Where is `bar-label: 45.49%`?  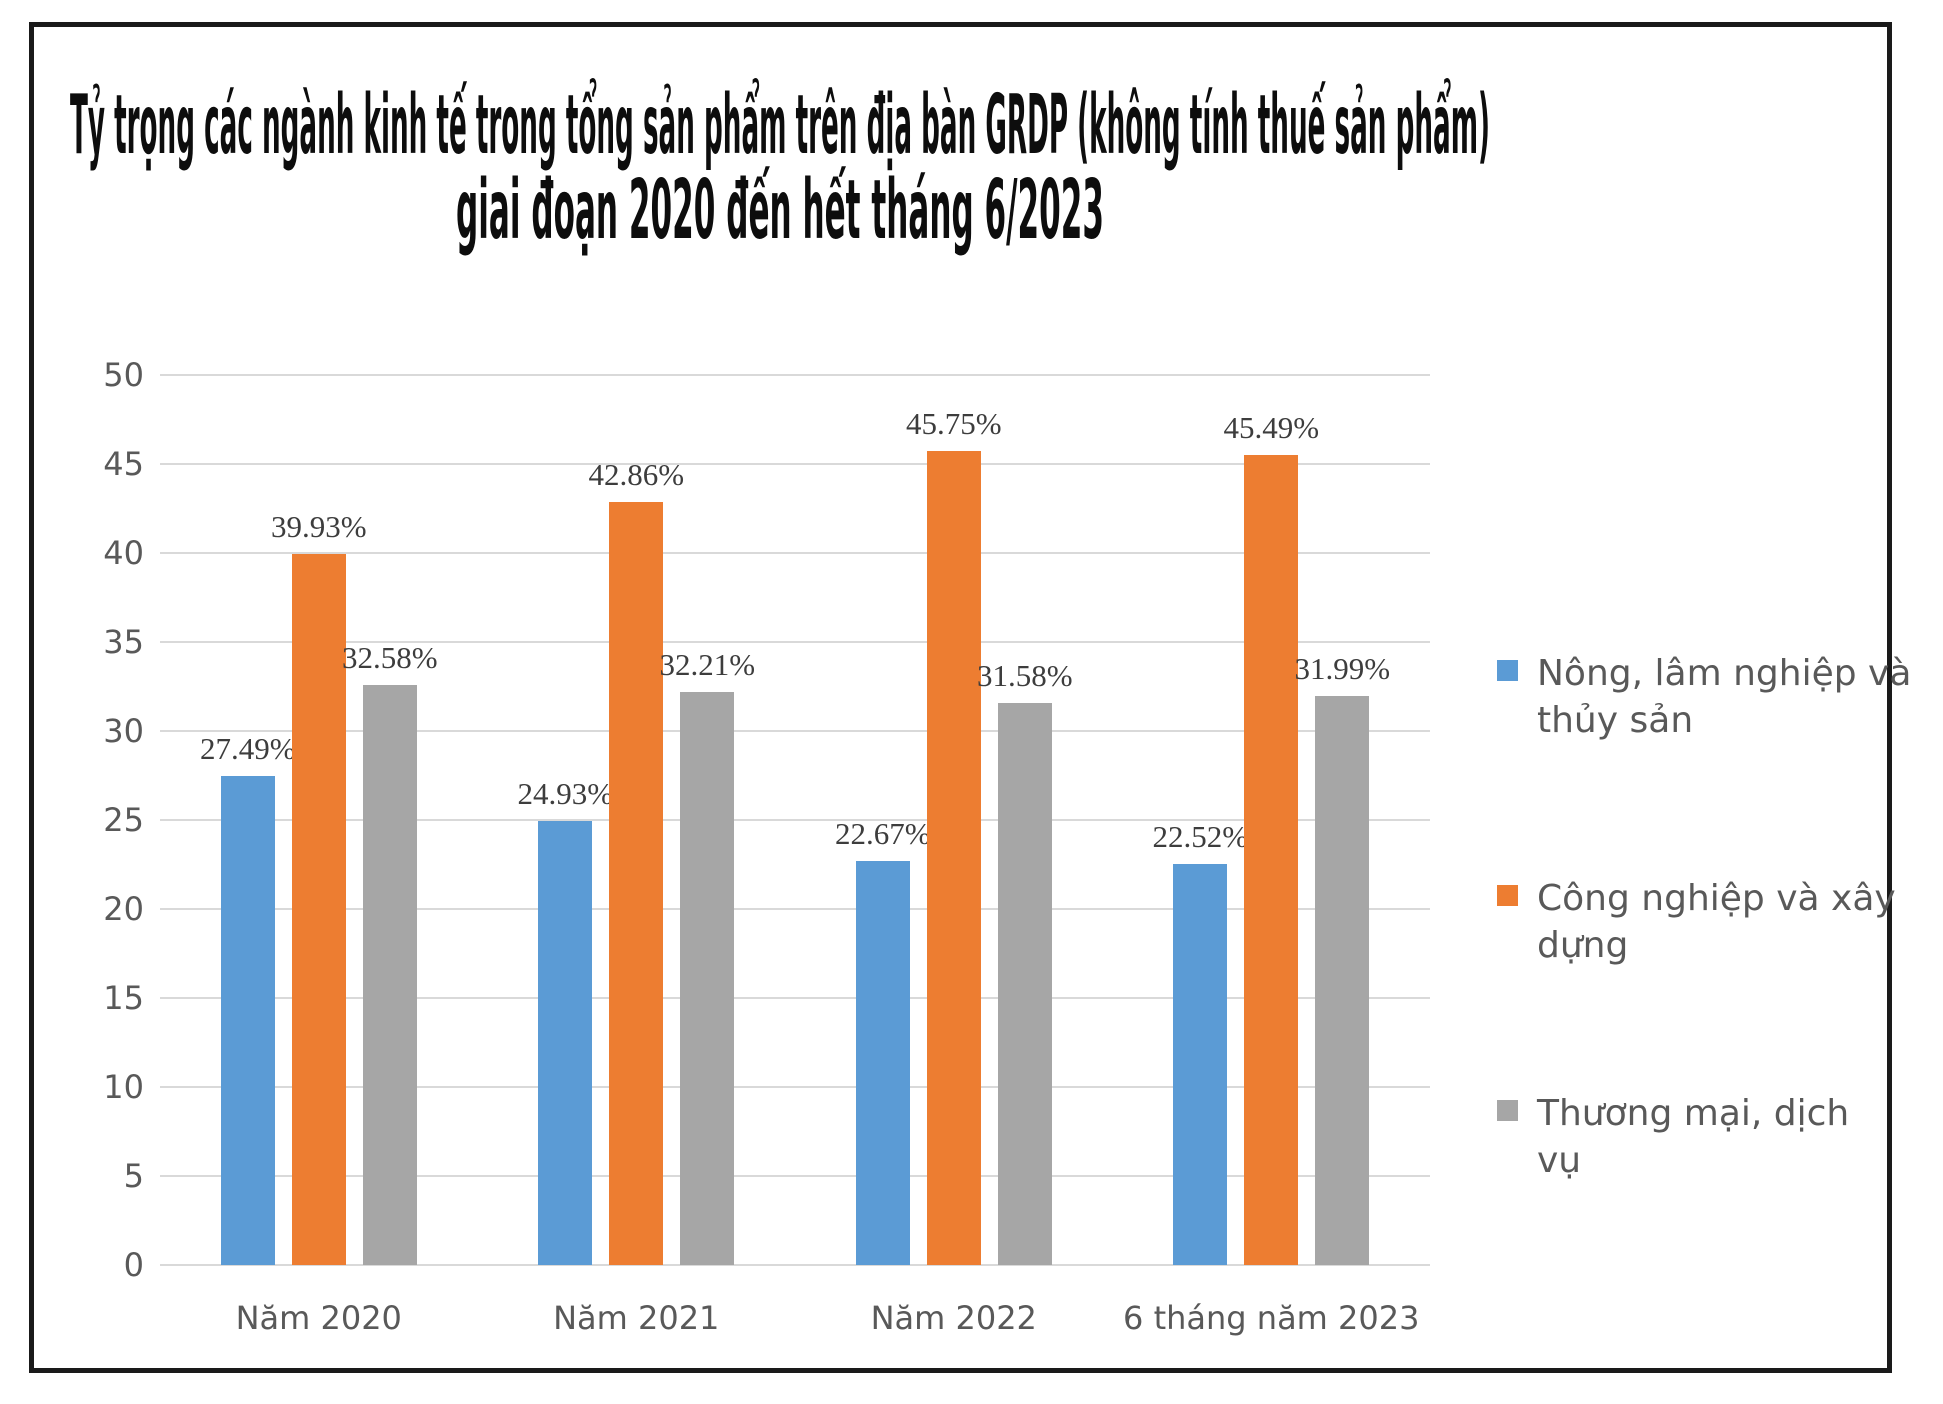
bar-label: 45.49% is located at coordinates (1271, 428).